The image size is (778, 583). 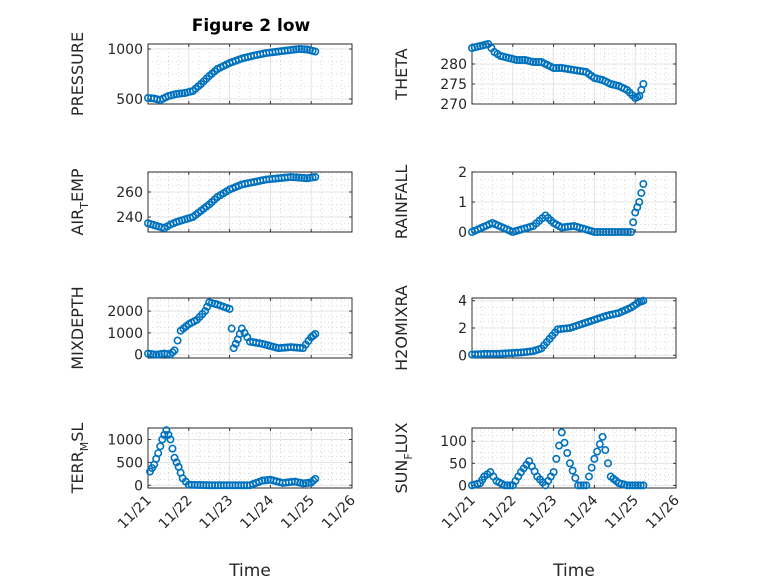 What do you see at coordinates (129, 100) in the screenshot?
I see `y-tick-label: 500` at bounding box center [129, 100].